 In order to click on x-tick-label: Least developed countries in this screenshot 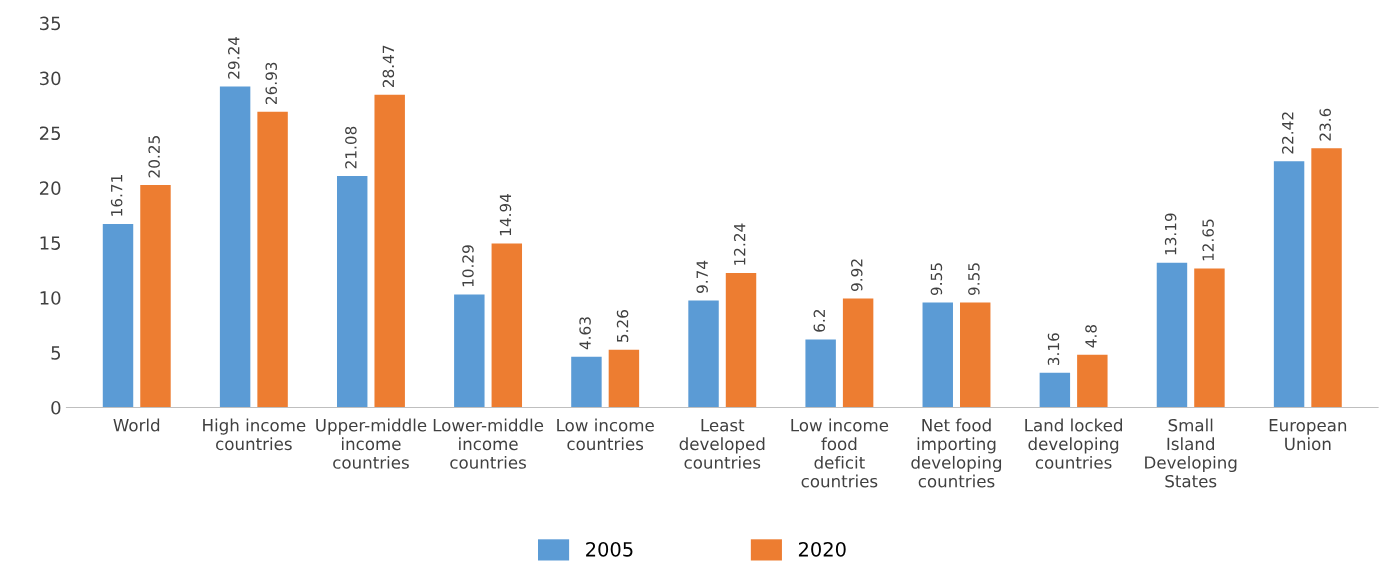, I will do `click(722, 444)`.